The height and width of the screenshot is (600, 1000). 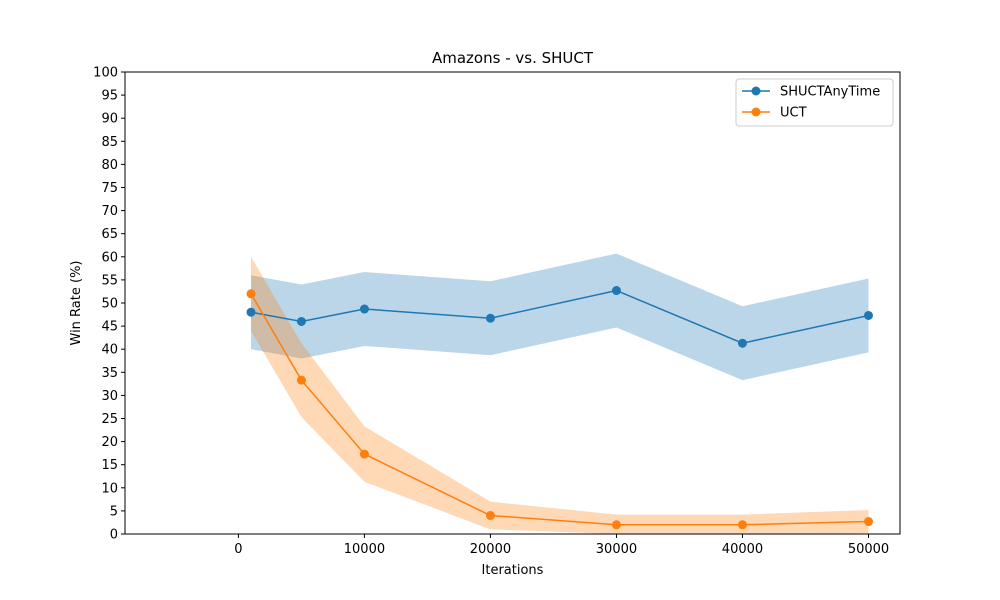 What do you see at coordinates (109, 396) in the screenshot?
I see `y-tick-label: 30` at bounding box center [109, 396].